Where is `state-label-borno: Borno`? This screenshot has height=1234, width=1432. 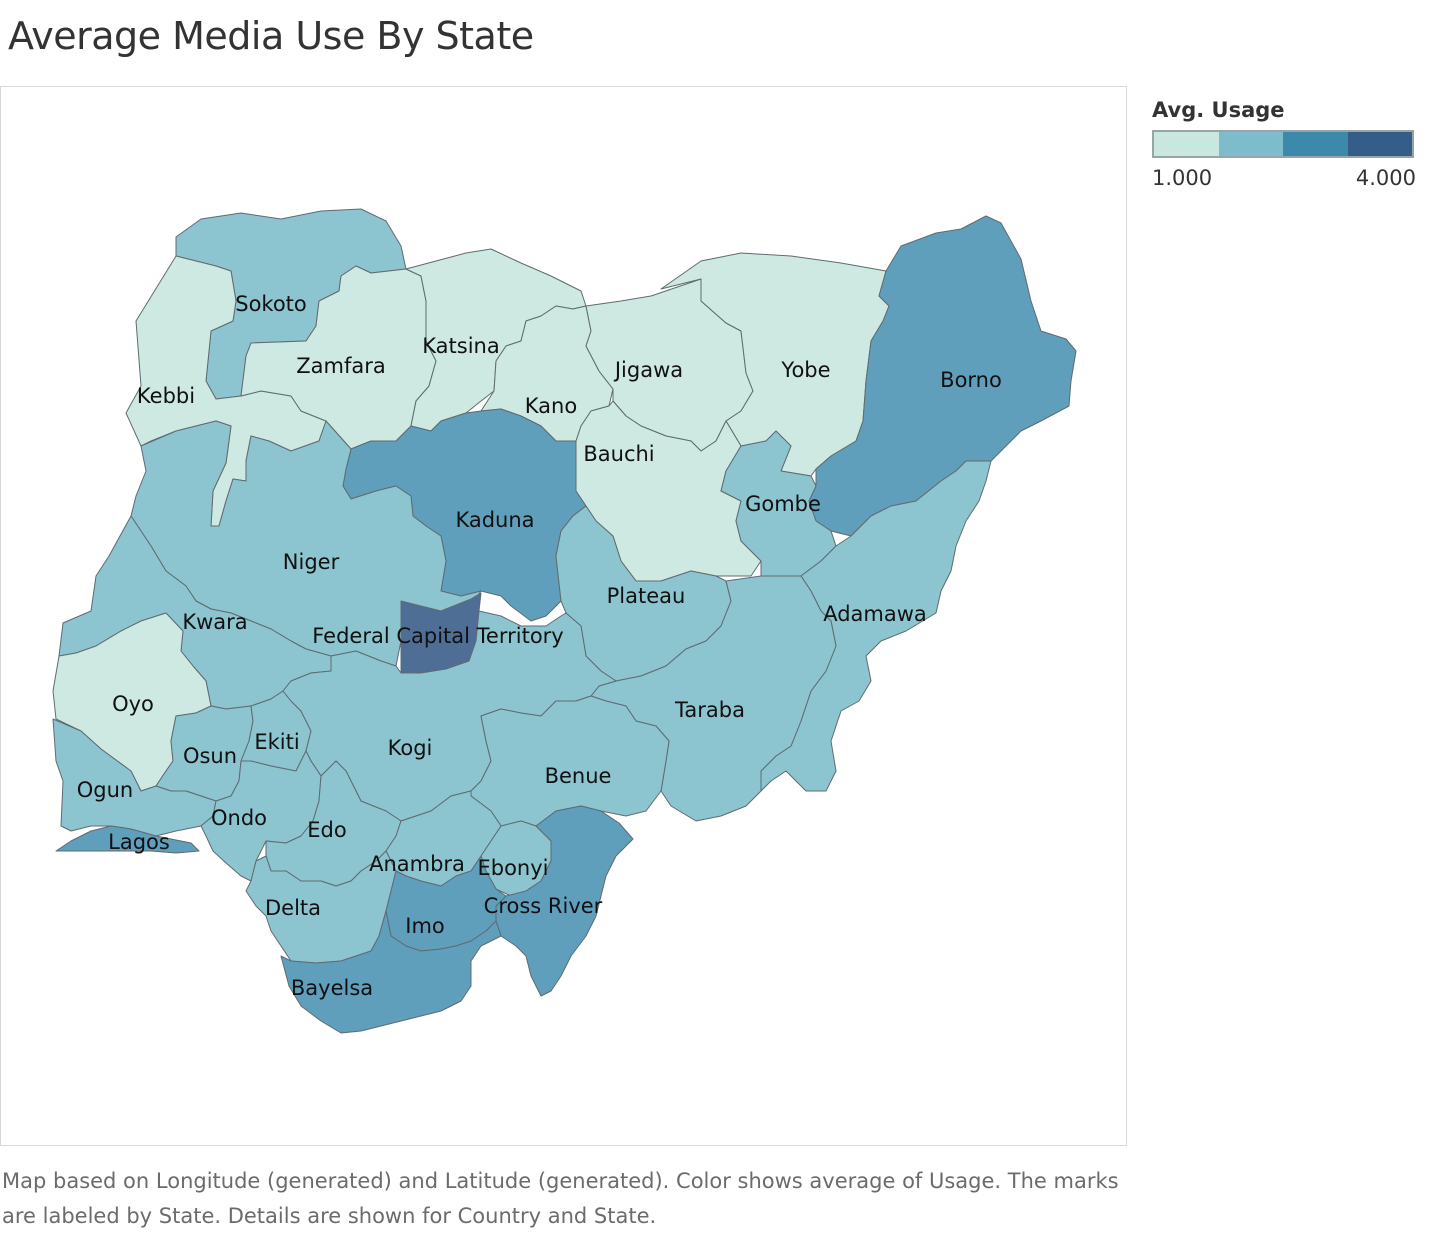 state-label-borno: Borno is located at coordinates (971, 380).